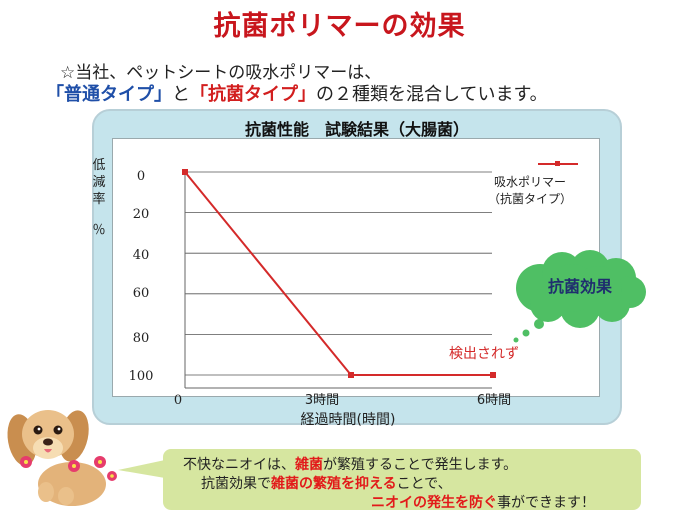  I want to click on bubble-part, so click(598, 290).